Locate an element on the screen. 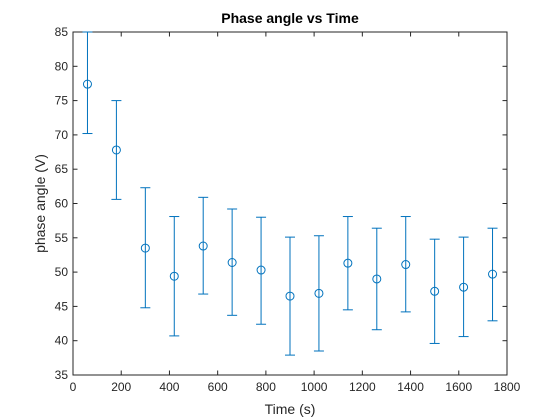 The width and height of the screenshot is (560, 420). y-tick-label: 80 is located at coordinates (62, 66).